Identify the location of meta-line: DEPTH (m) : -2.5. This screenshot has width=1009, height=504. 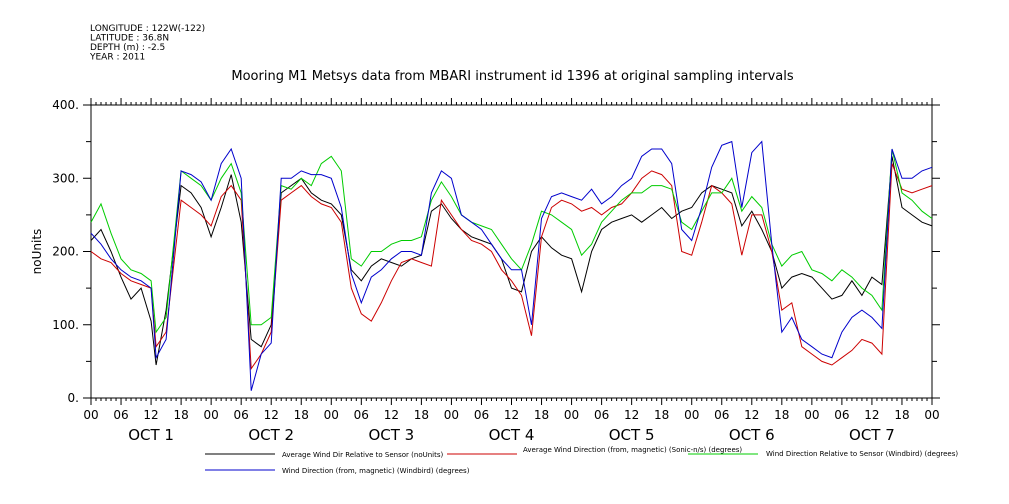
(127, 48).